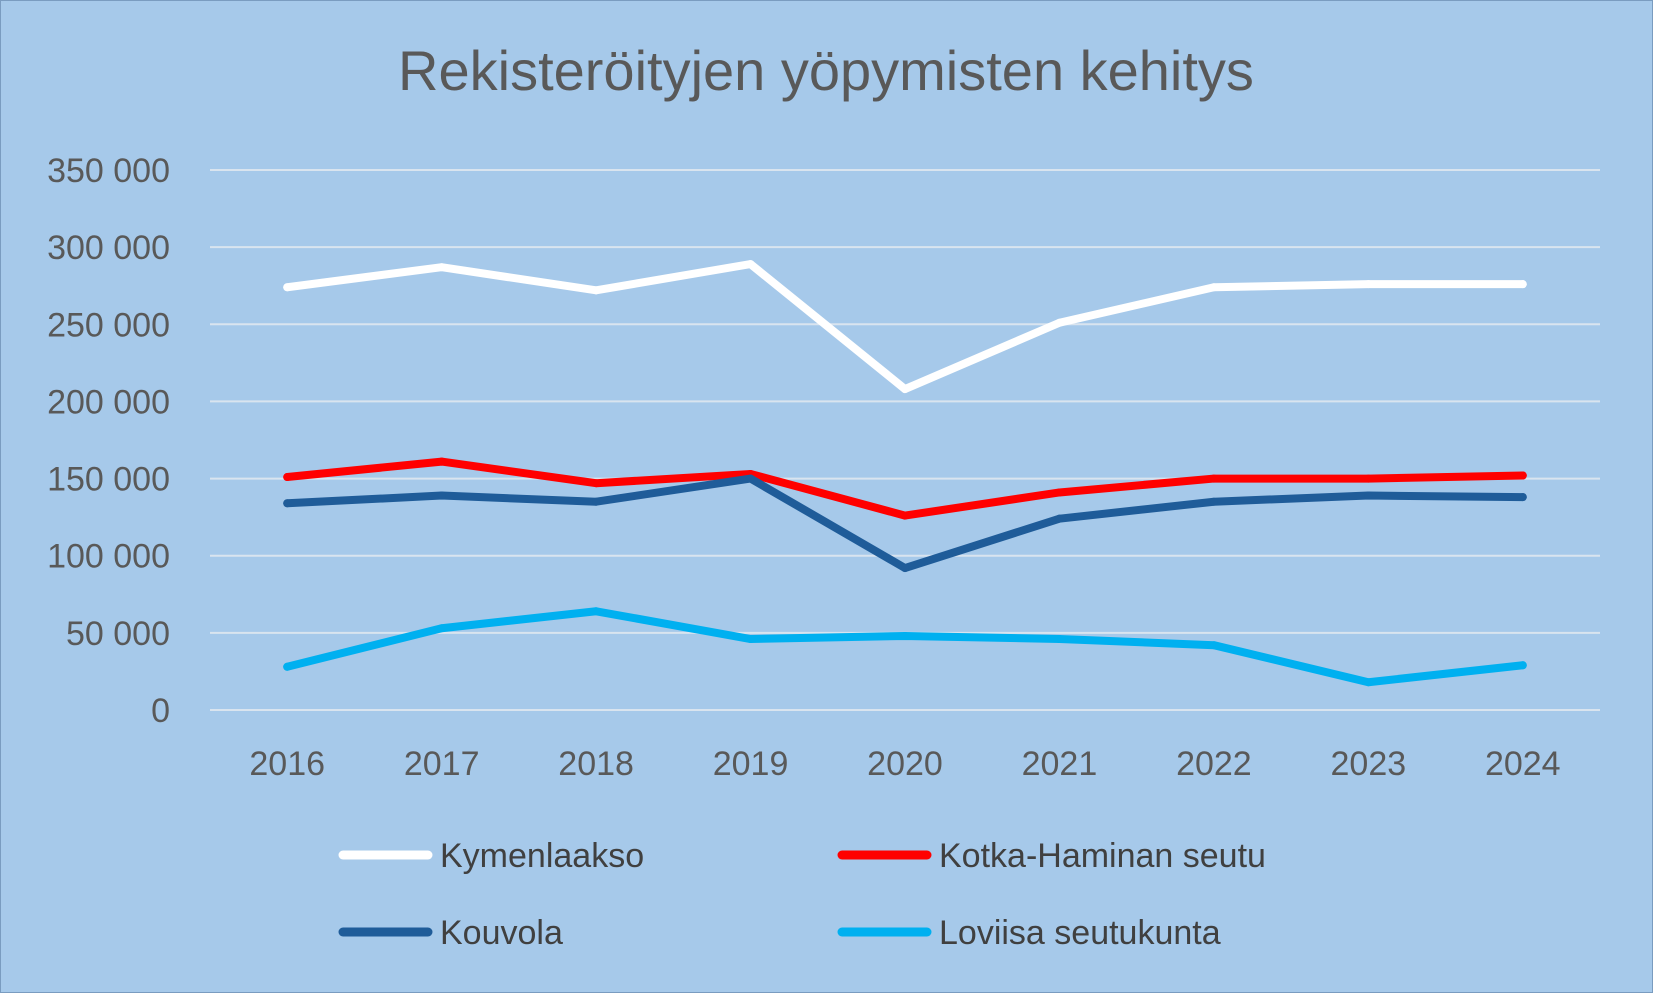  What do you see at coordinates (1102, 856) in the screenshot?
I see `legend-label: Kotka-Haminan seutu` at bounding box center [1102, 856].